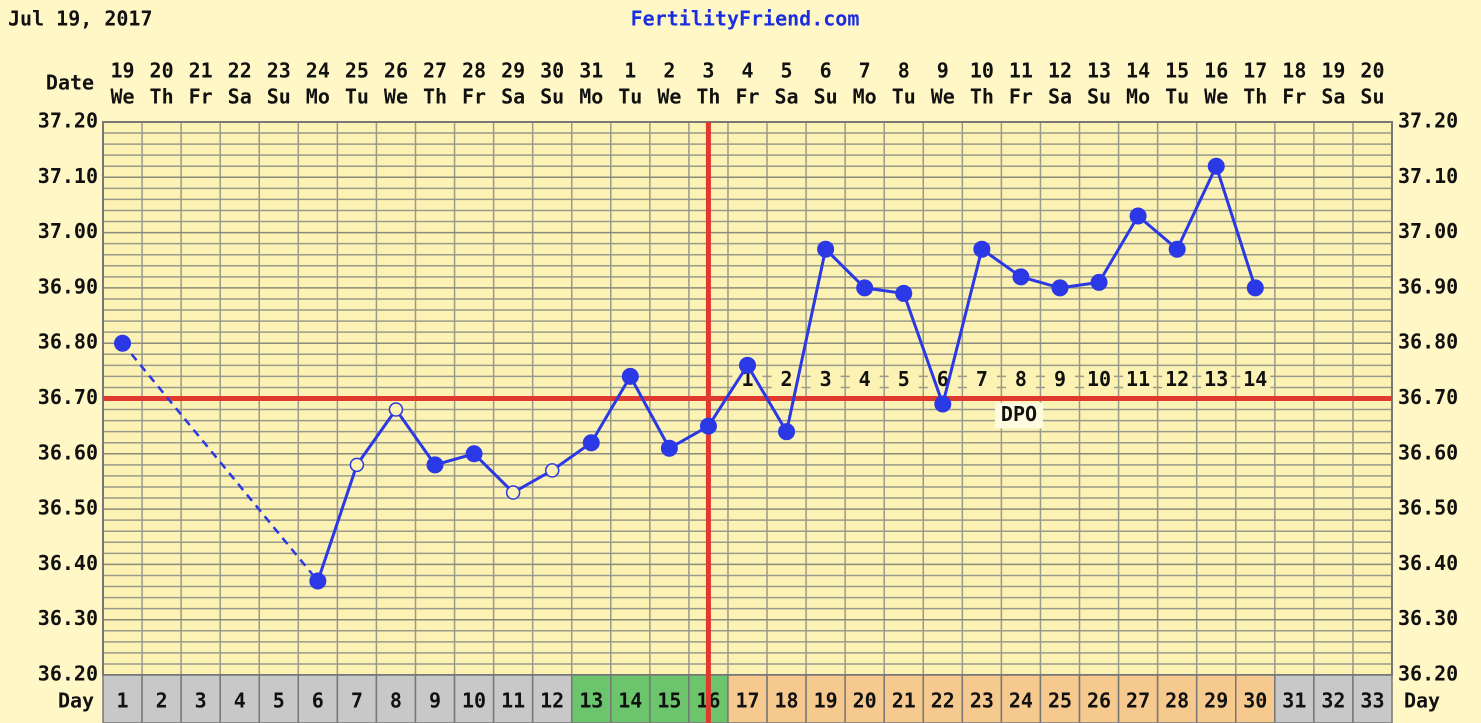  I want to click on day-label: 14, so click(630, 701).